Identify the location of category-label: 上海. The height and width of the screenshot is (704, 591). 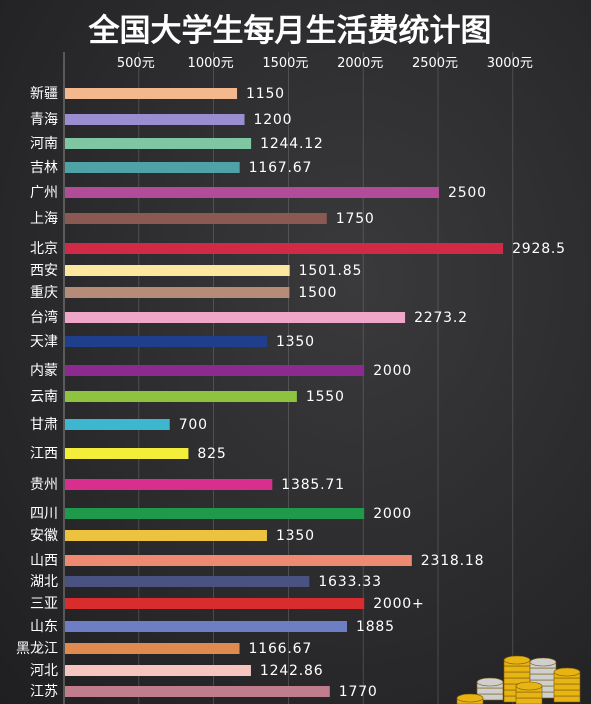
(44, 219).